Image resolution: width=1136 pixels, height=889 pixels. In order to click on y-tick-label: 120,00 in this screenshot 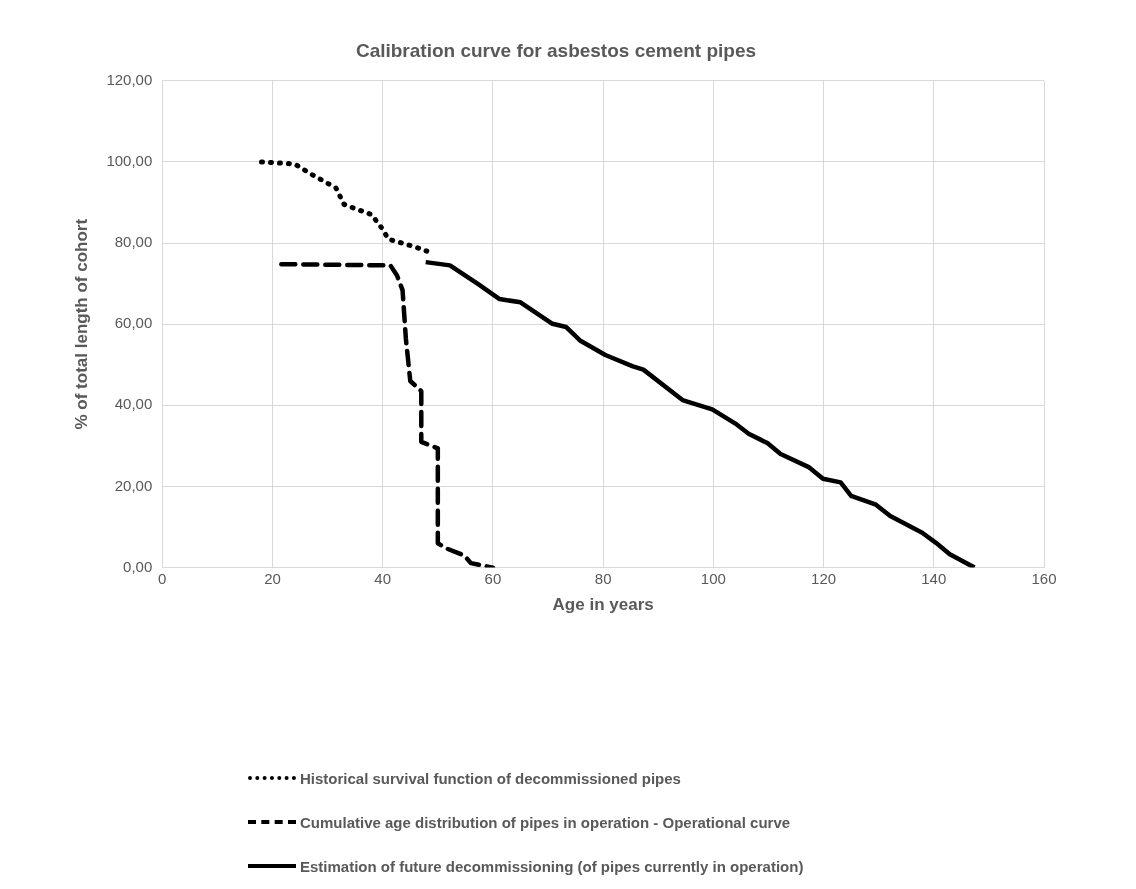, I will do `click(129, 79)`.